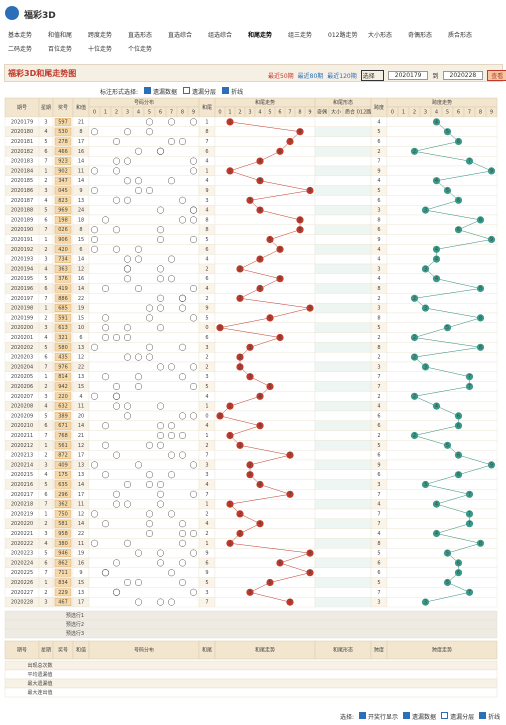 This screenshot has width=506, height=725. Describe the element at coordinates (408, 75) in the screenshot. I see `from-input: 2020179` at that location.